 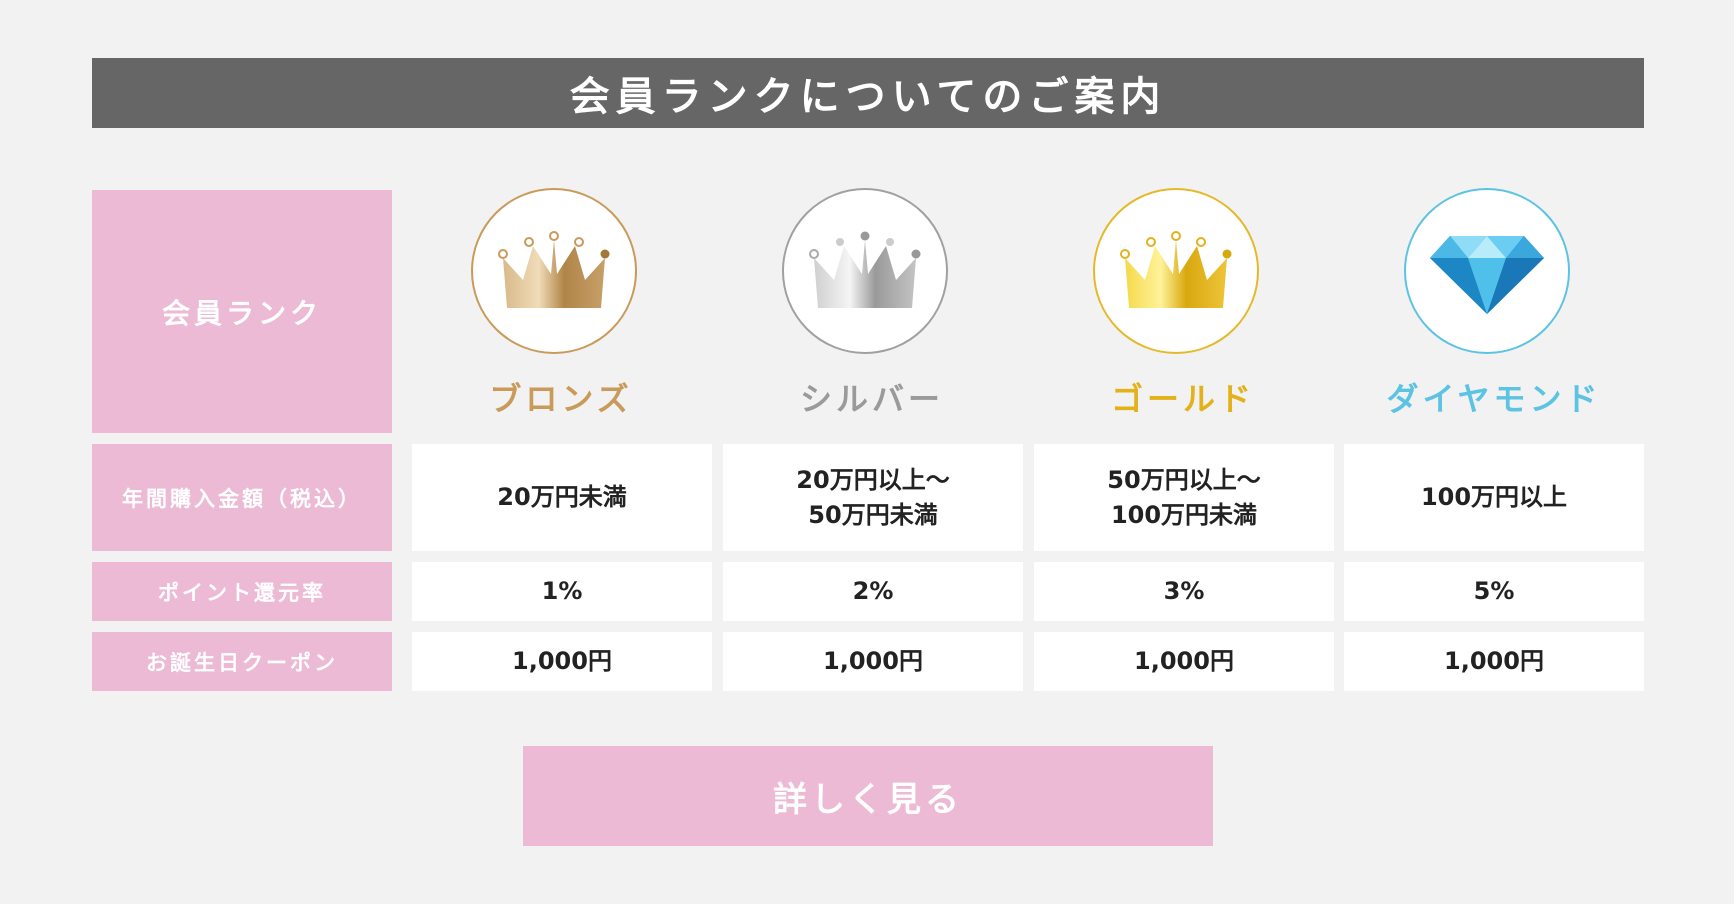 I want to click on rank-name-bronze: ブロンズ, so click(x=561, y=399).